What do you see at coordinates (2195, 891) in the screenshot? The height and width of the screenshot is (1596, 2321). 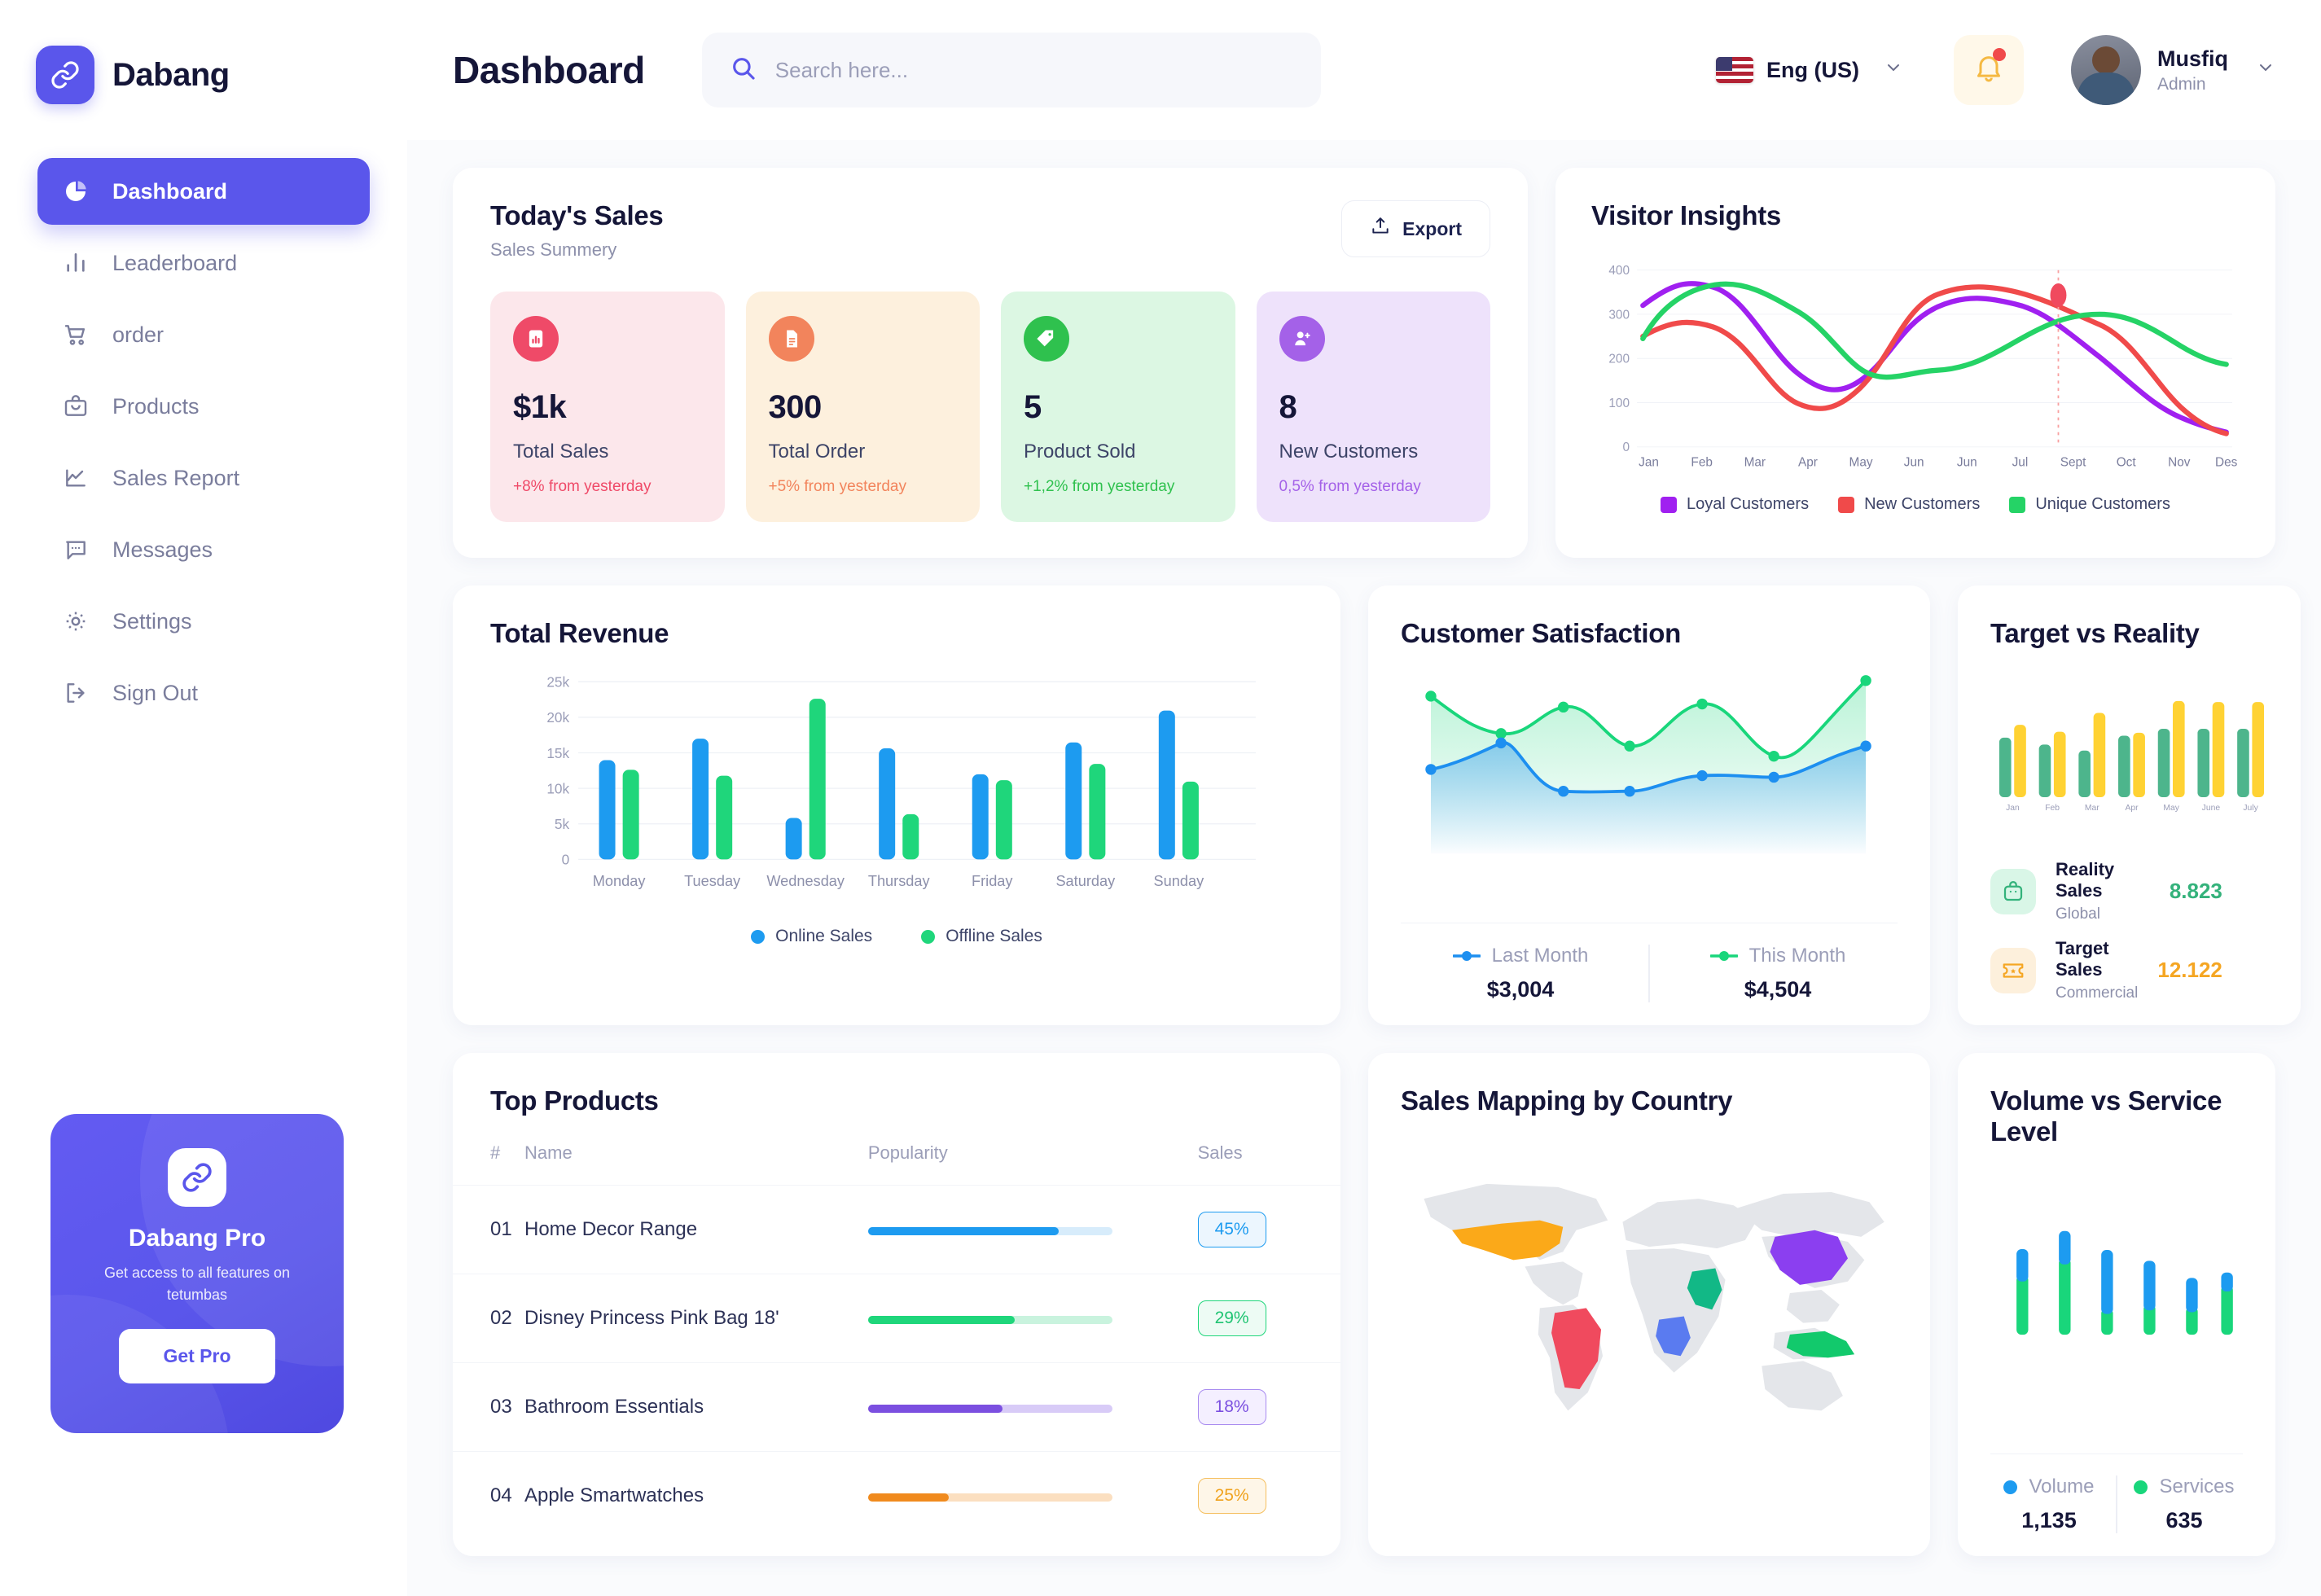 I see `legend-value: 8.823` at bounding box center [2195, 891].